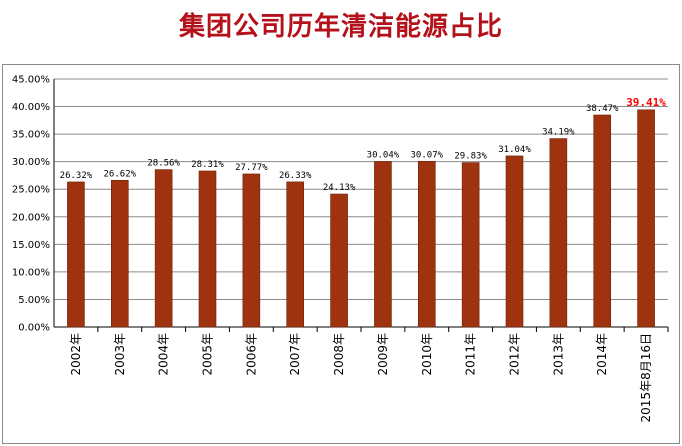  Describe the element at coordinates (383, 155) in the screenshot. I see `data-label: 30.04%` at that location.